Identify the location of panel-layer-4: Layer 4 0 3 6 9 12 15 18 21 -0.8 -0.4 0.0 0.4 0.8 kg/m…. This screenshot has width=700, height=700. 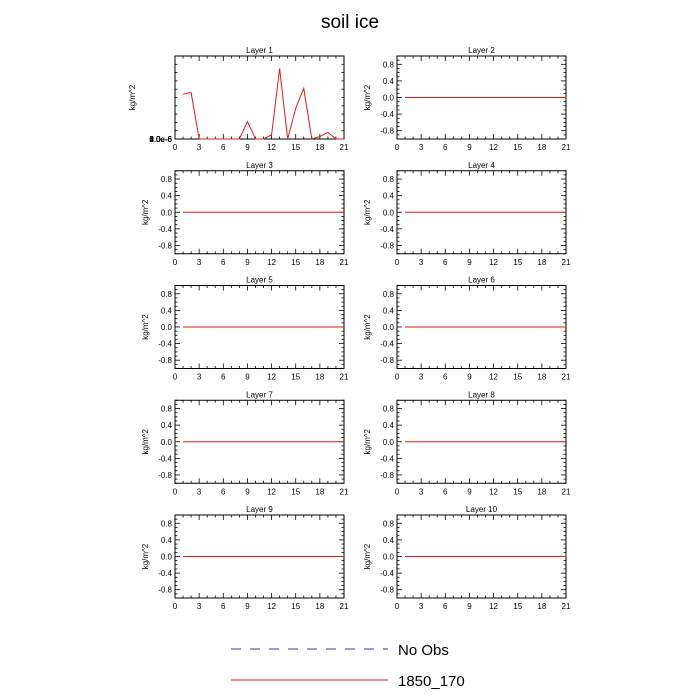
(467, 214).